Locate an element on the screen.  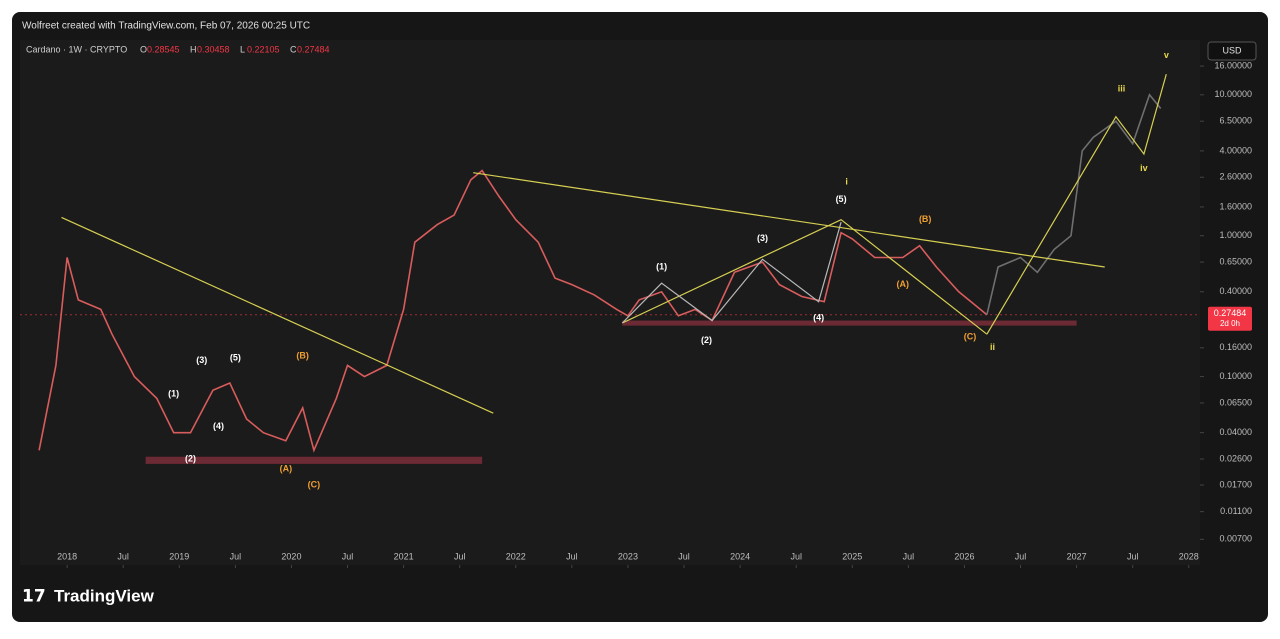
logo-mark: 𝟭𝟳 is located at coordinates (34, 595).